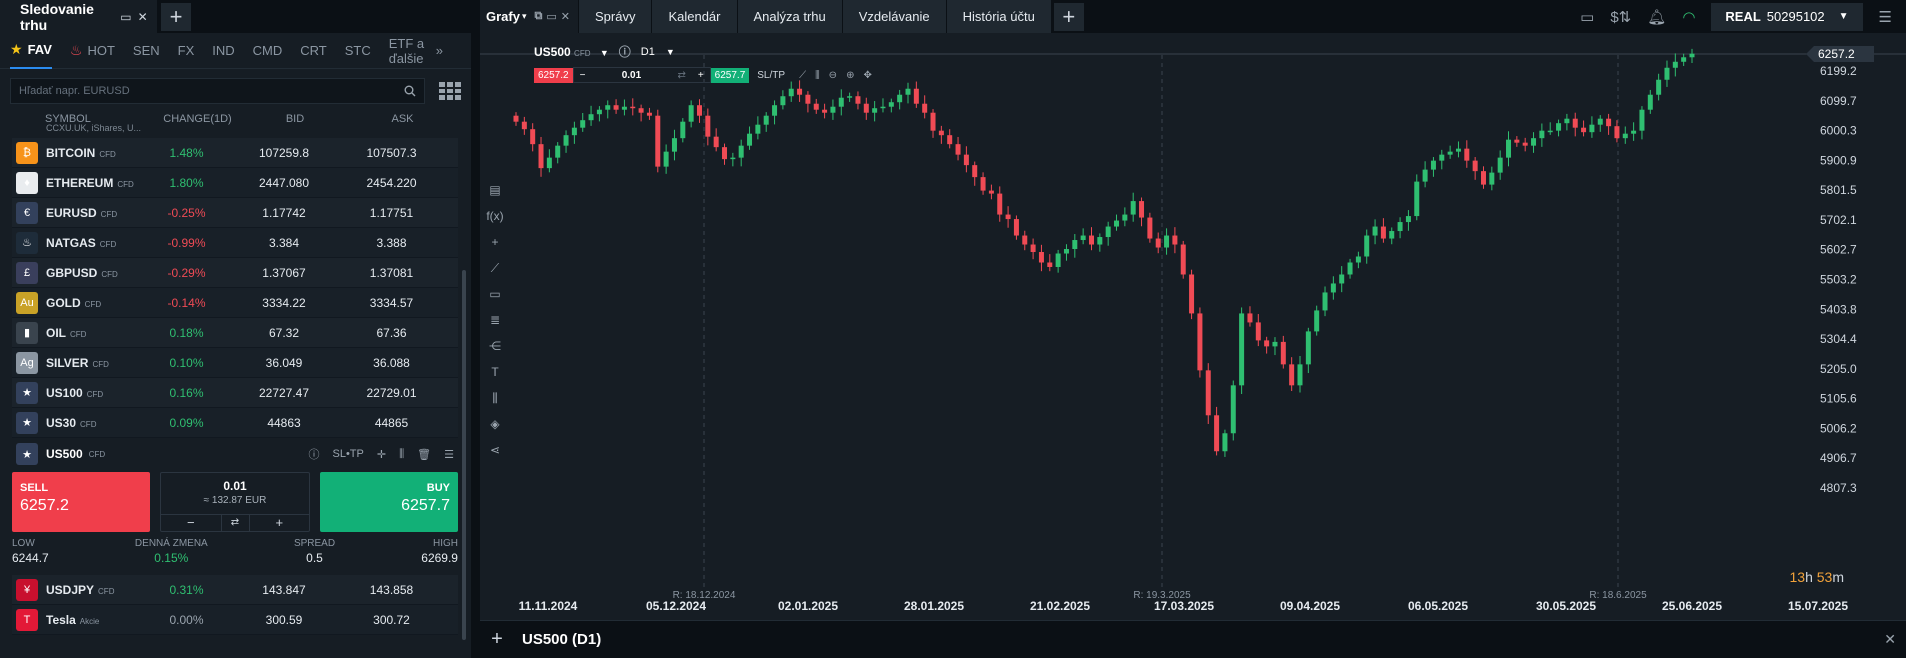 The height and width of the screenshot is (658, 1906). What do you see at coordinates (235, 363) in the screenshot?
I see `table-row: Ag SILVER CFD 0.10% 36.049 36.088` at bounding box center [235, 363].